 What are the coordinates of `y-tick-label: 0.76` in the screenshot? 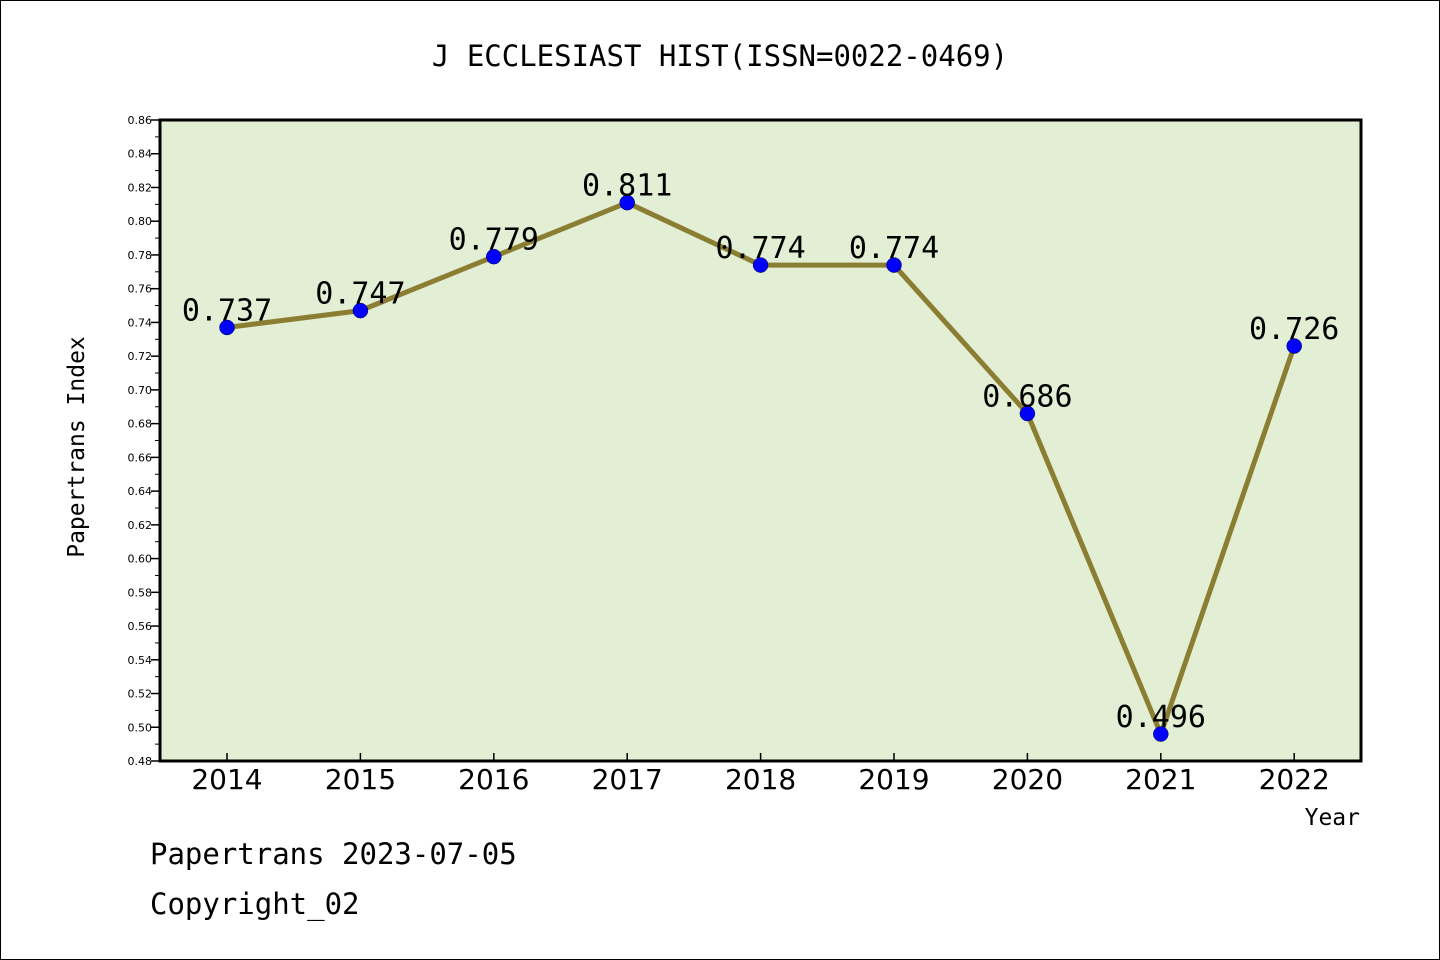 It's located at (140, 289).